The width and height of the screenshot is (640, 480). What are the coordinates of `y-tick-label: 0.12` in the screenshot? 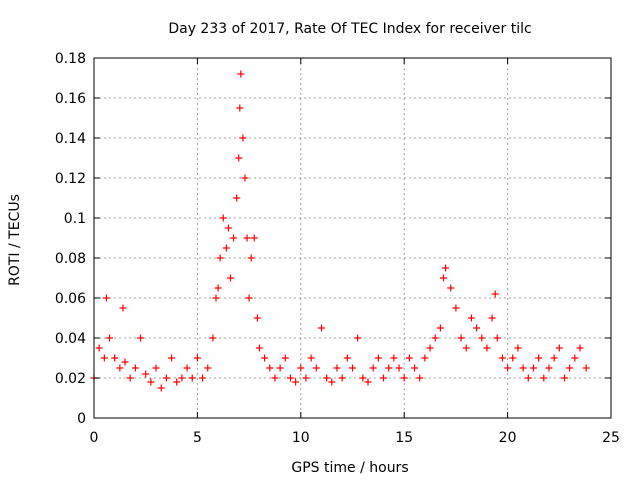 It's located at (70, 179).